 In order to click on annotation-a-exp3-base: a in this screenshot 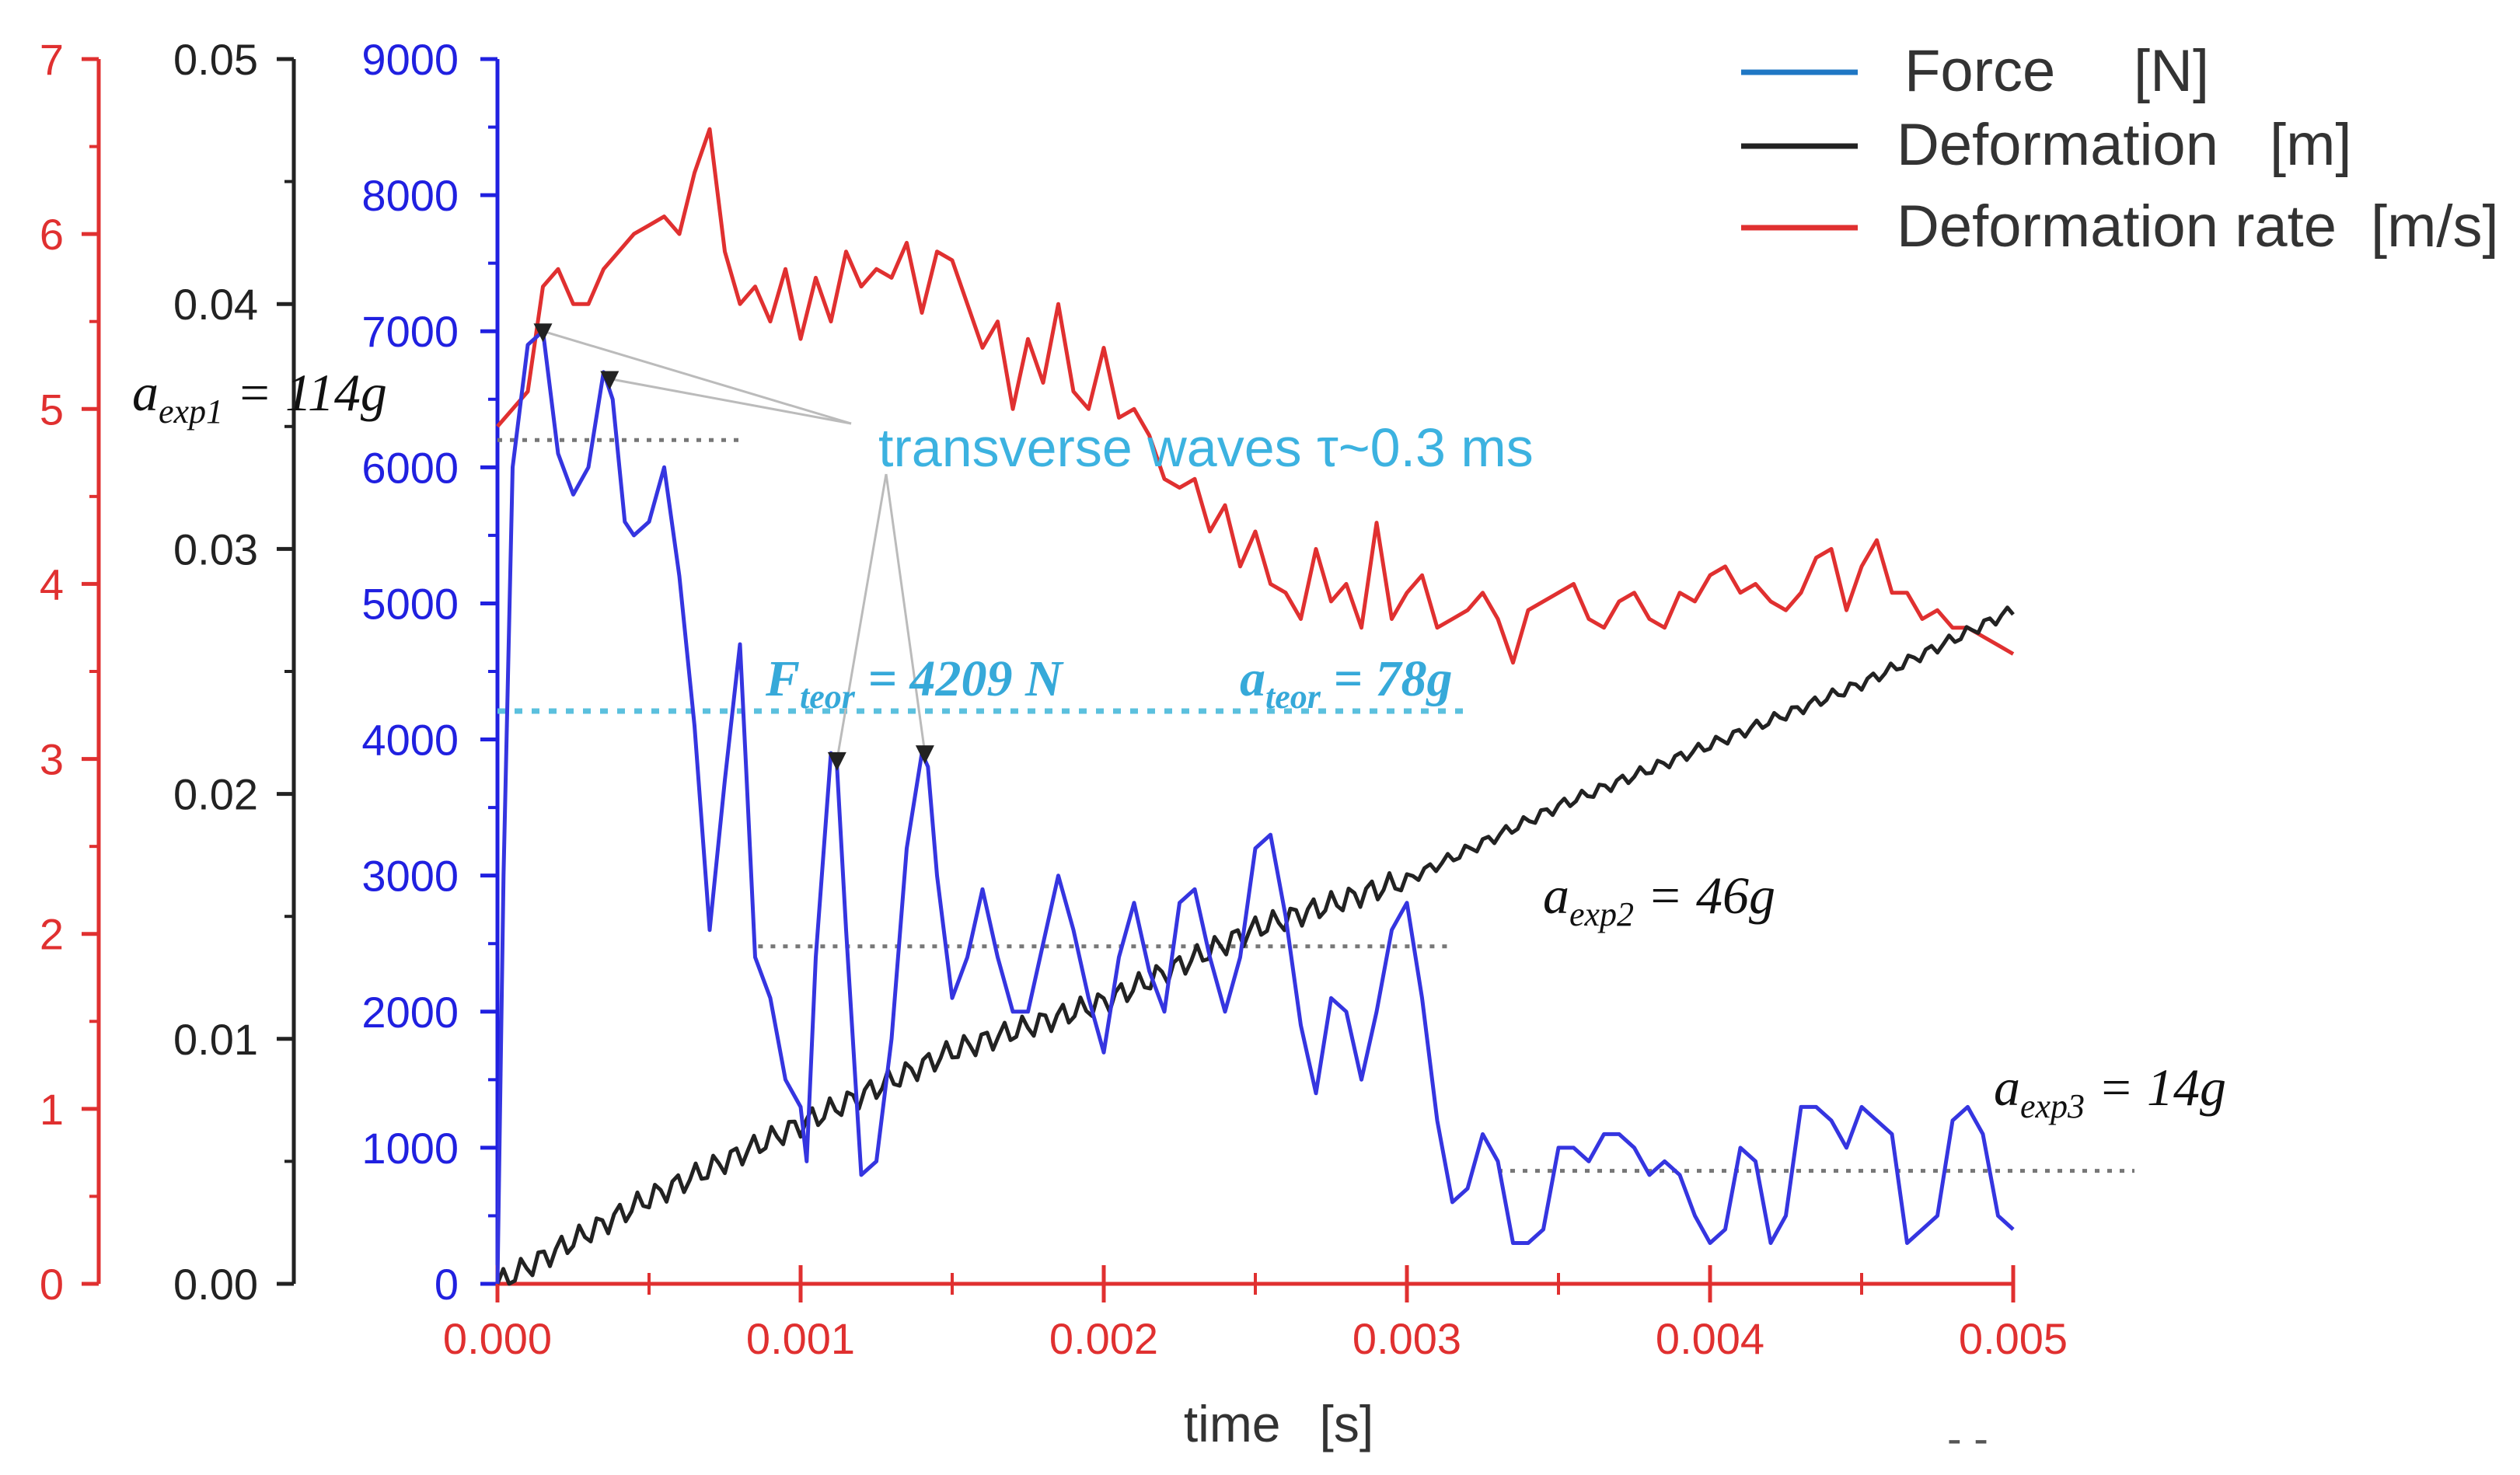, I will do `click(2007, 1087)`.